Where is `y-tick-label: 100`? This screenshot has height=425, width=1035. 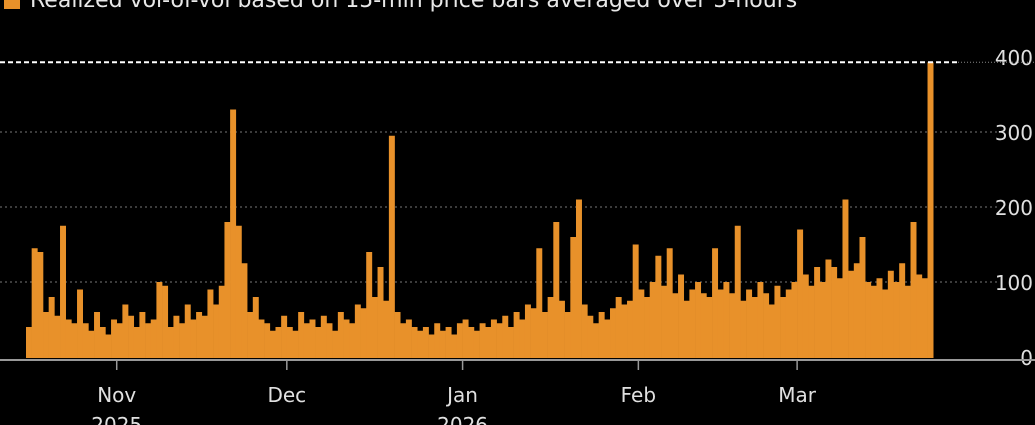
y-tick-label: 100 is located at coordinates (1014, 283).